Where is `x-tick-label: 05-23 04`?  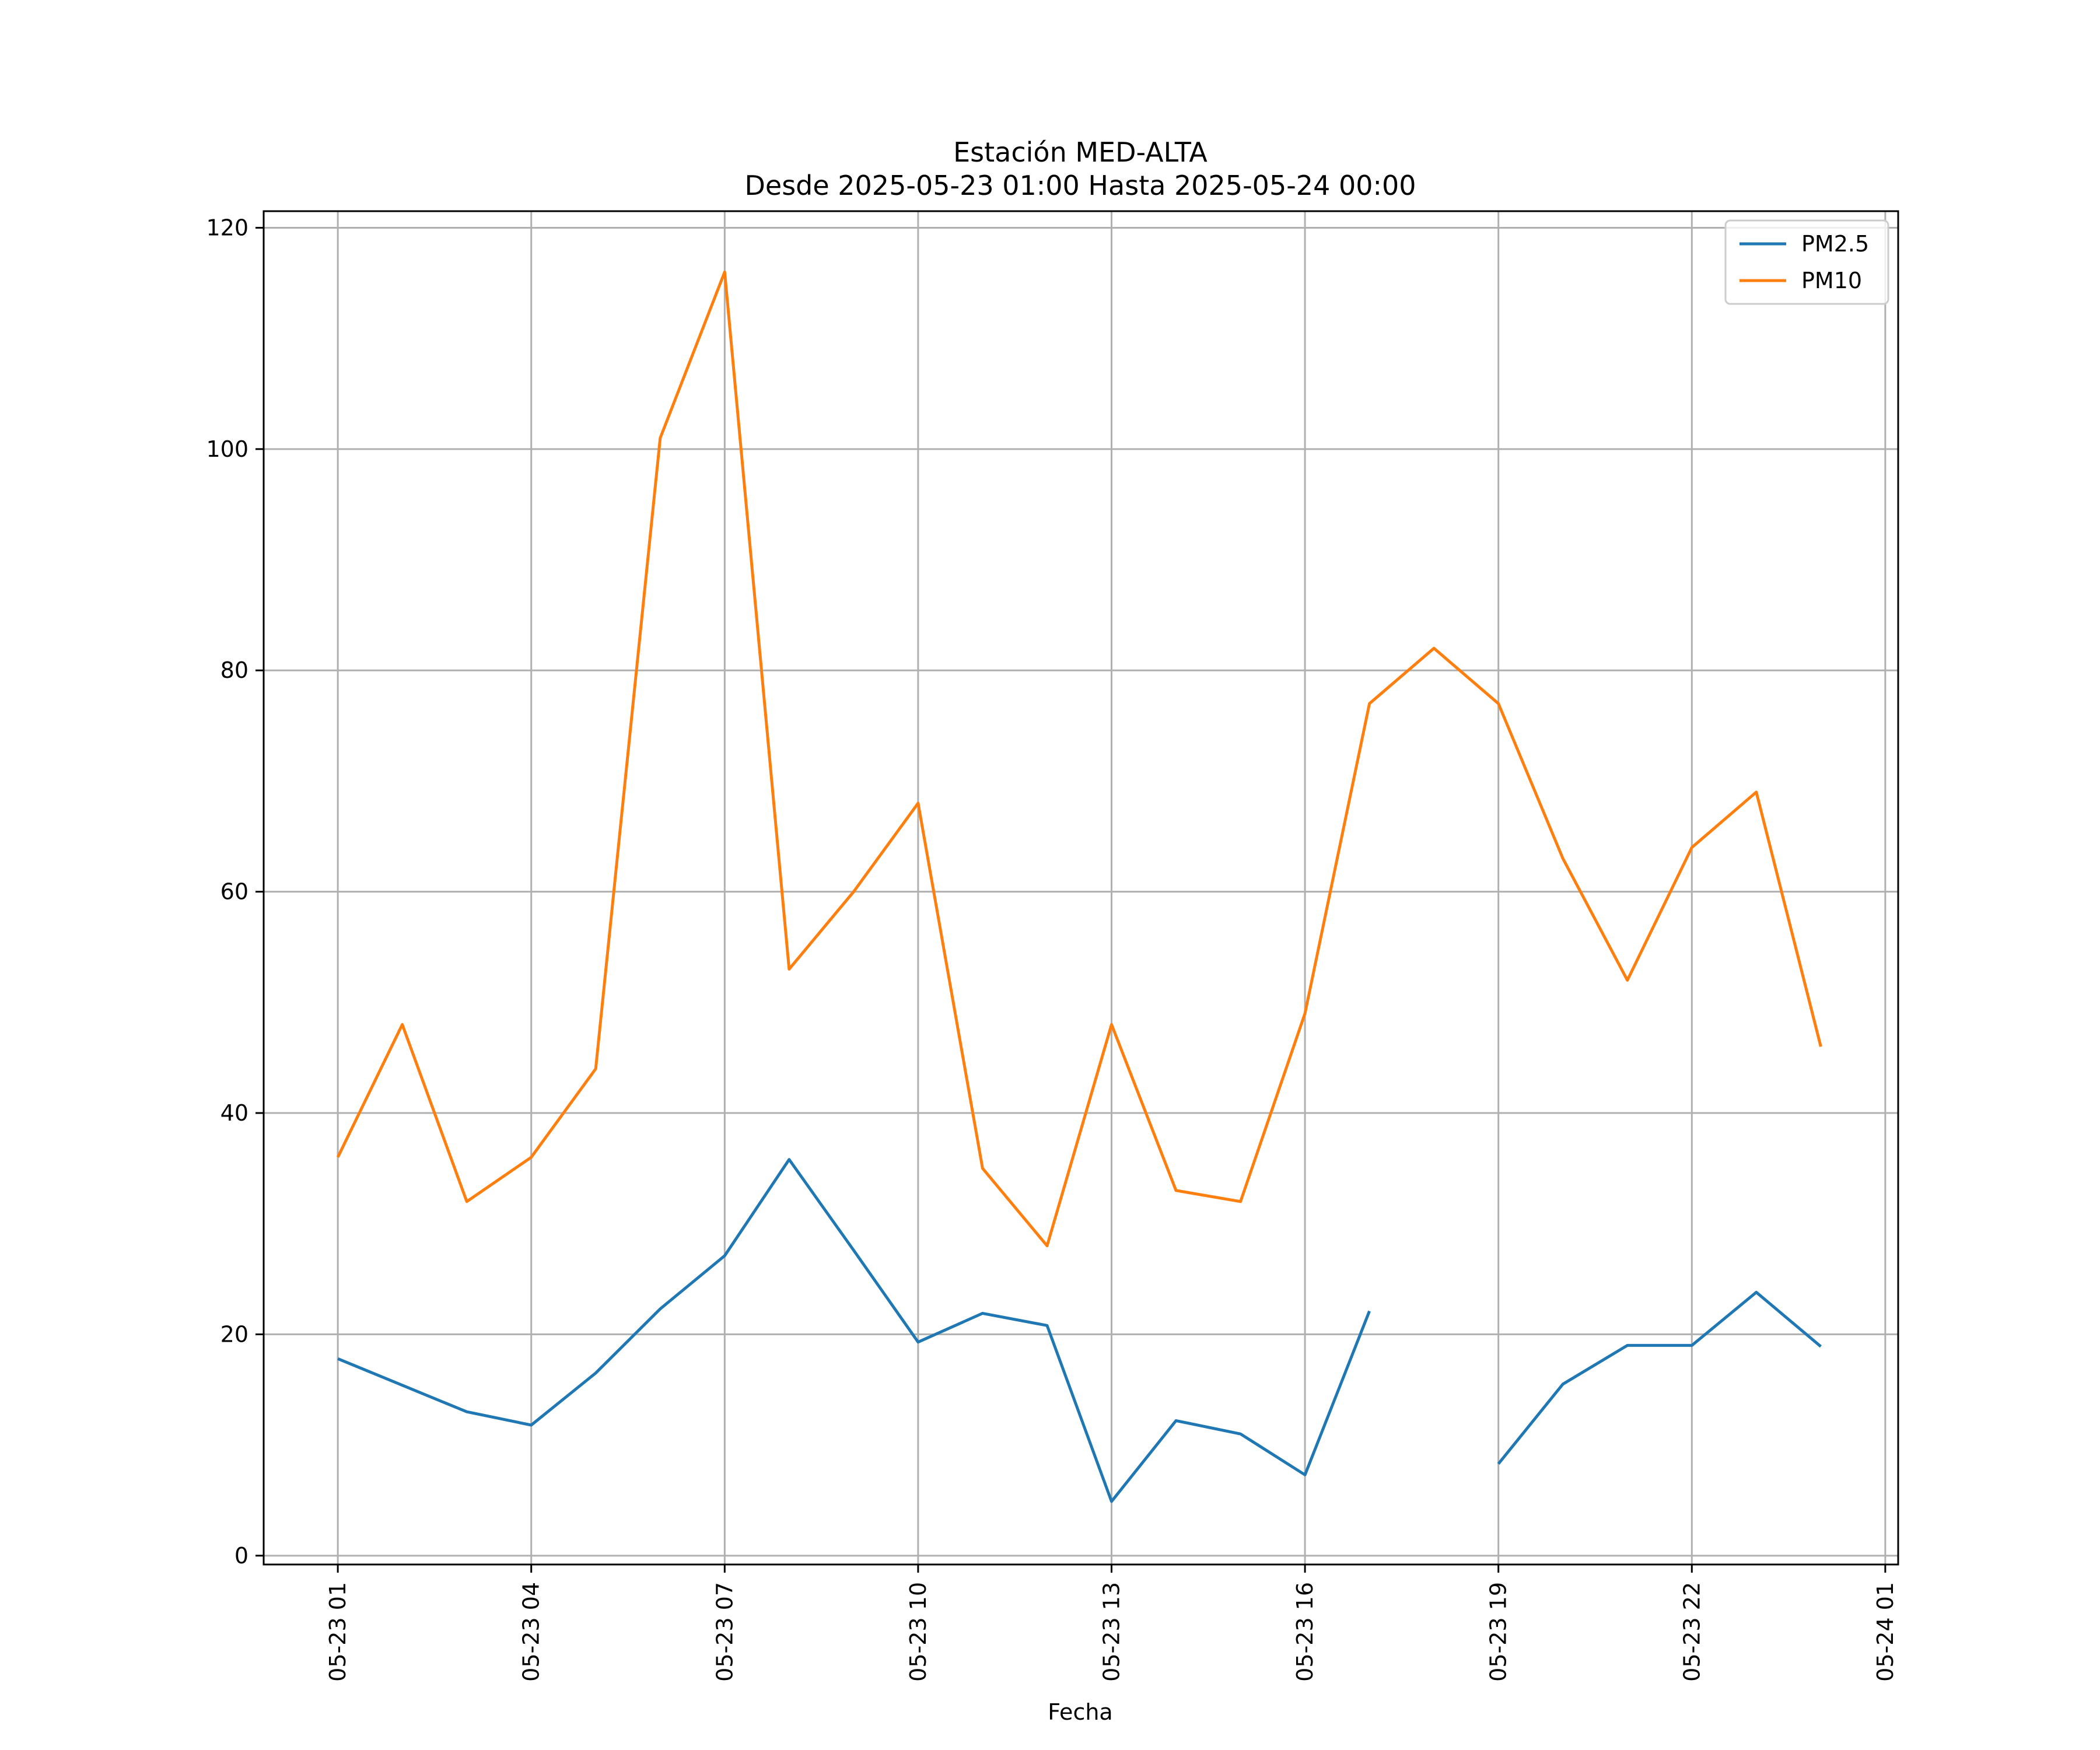
x-tick-label: 05-23 04 is located at coordinates (531, 1632).